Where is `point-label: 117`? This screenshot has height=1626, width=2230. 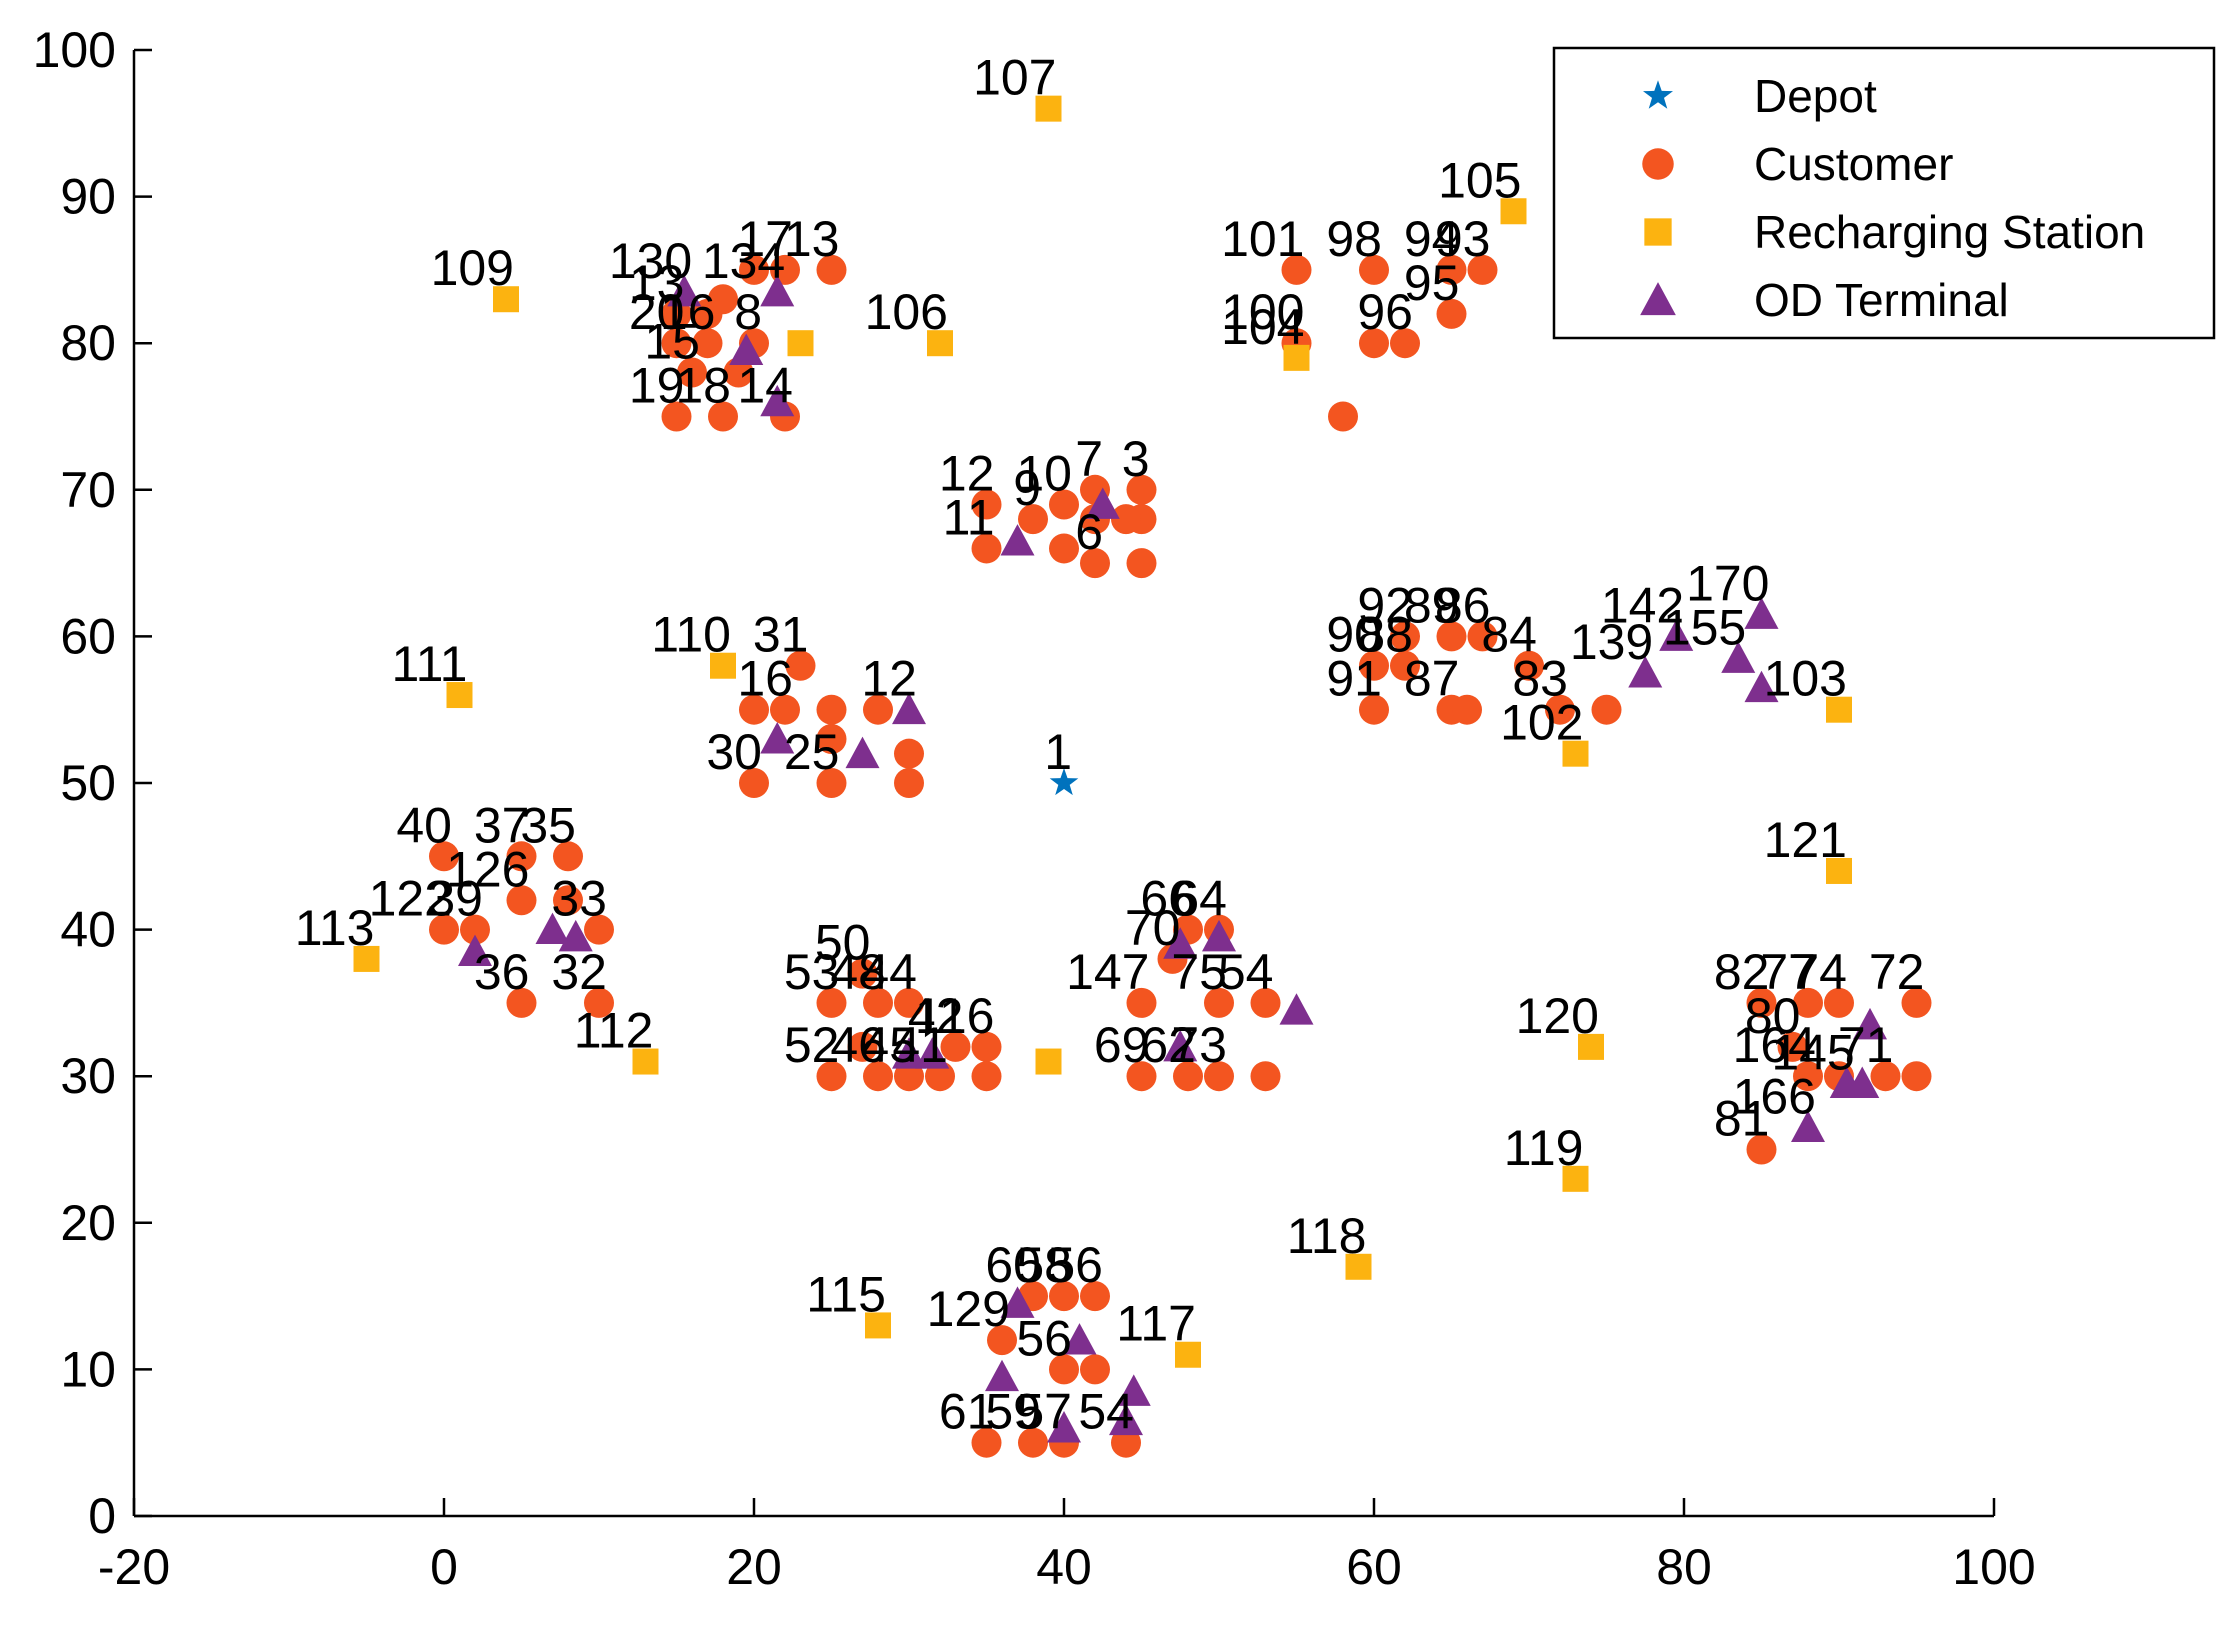 point-label: 117 is located at coordinates (1156, 1324).